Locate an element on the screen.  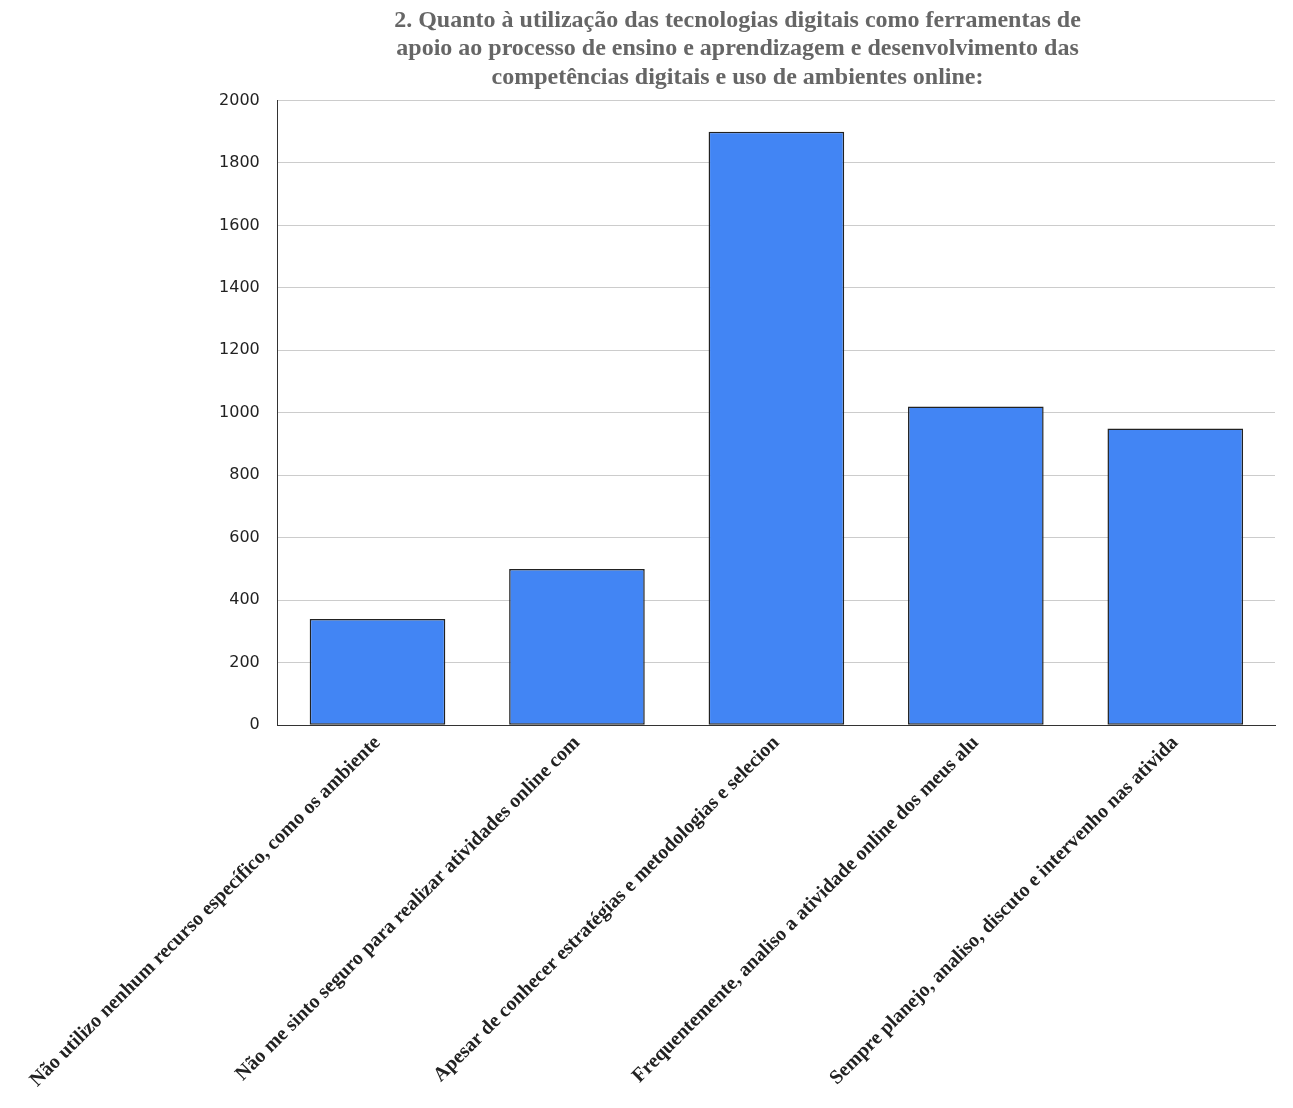
y-tick-label: 2000 is located at coordinates (239, 99).